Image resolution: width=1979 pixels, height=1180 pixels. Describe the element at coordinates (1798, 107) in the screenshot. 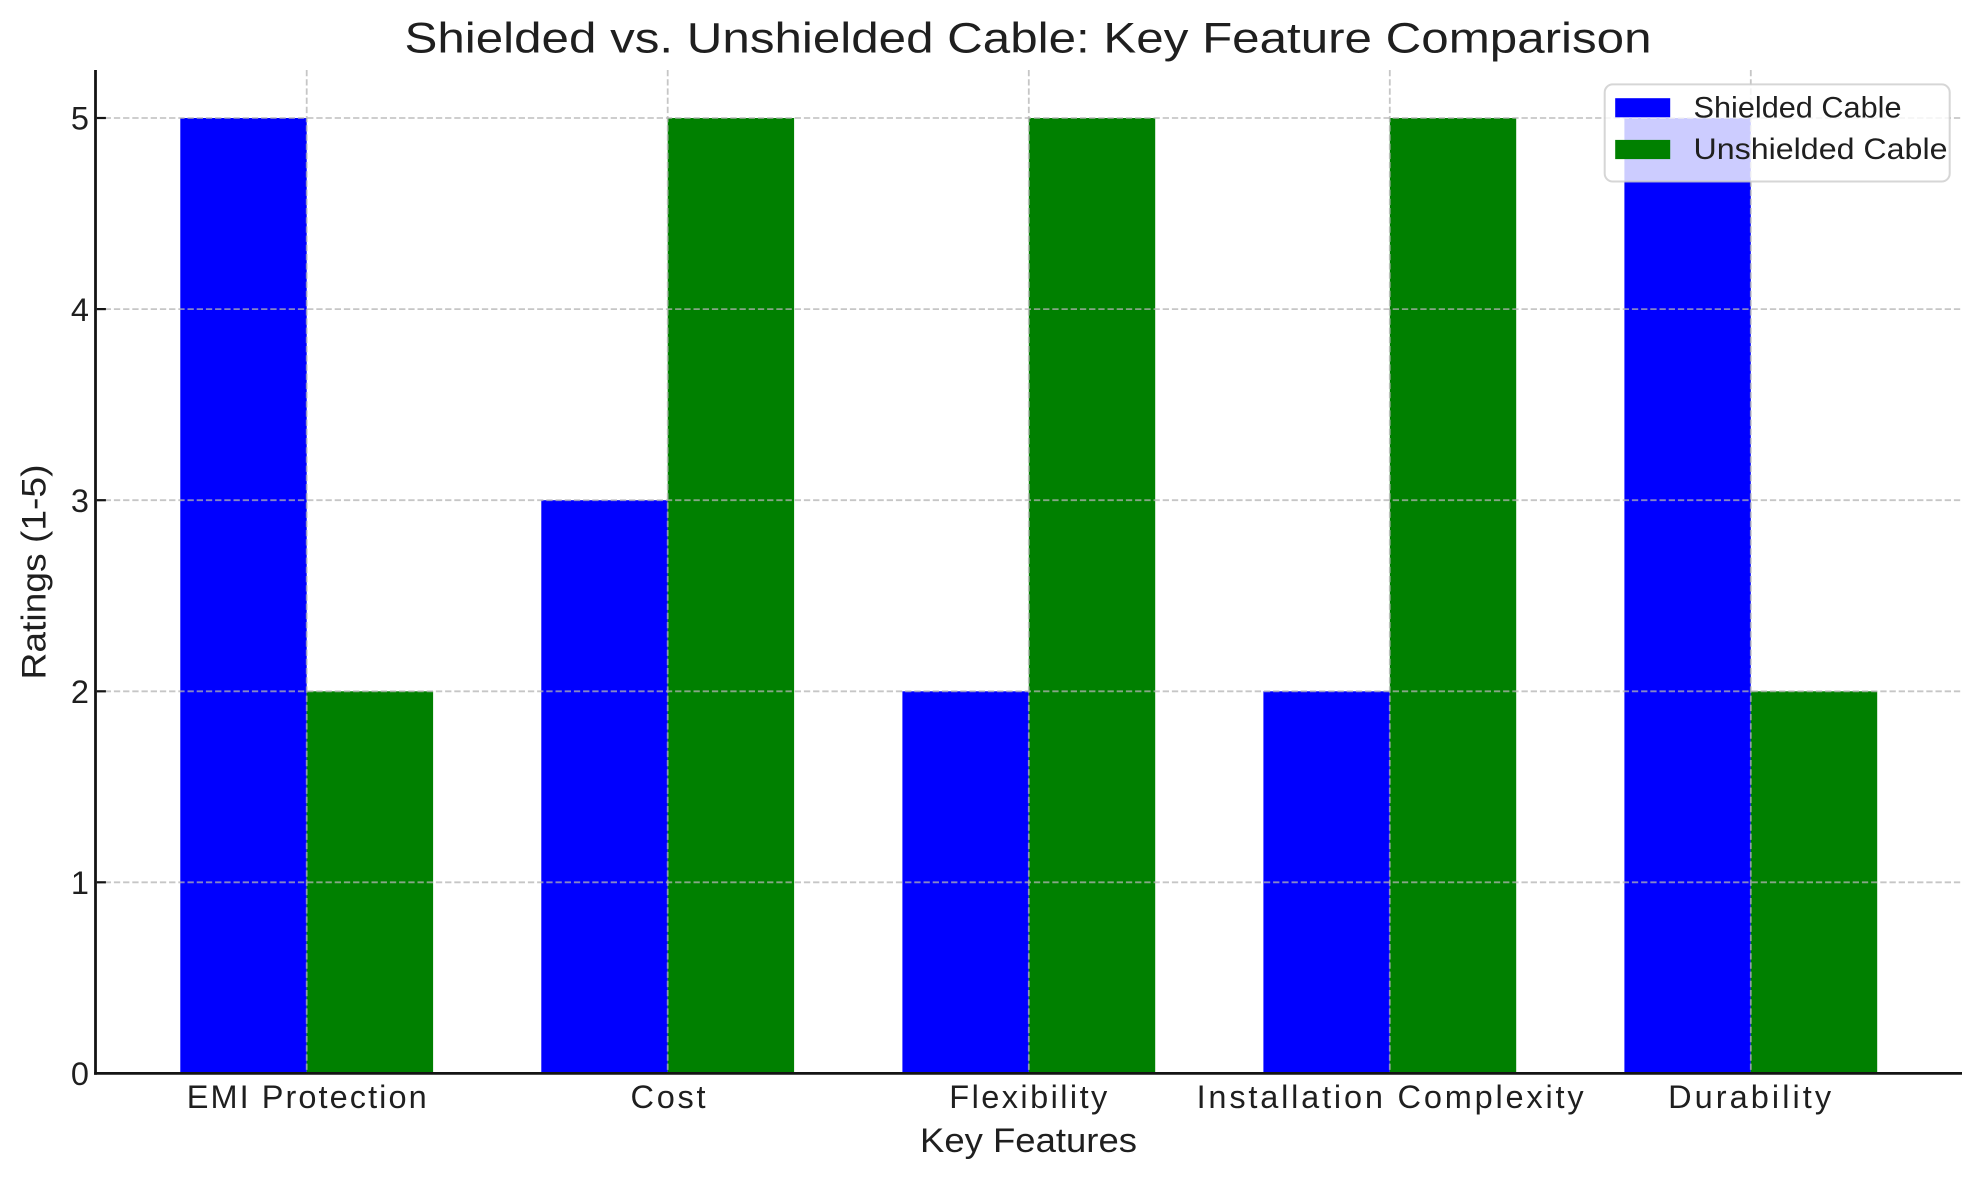

I see `svg-text: Shielded Cable` at that location.